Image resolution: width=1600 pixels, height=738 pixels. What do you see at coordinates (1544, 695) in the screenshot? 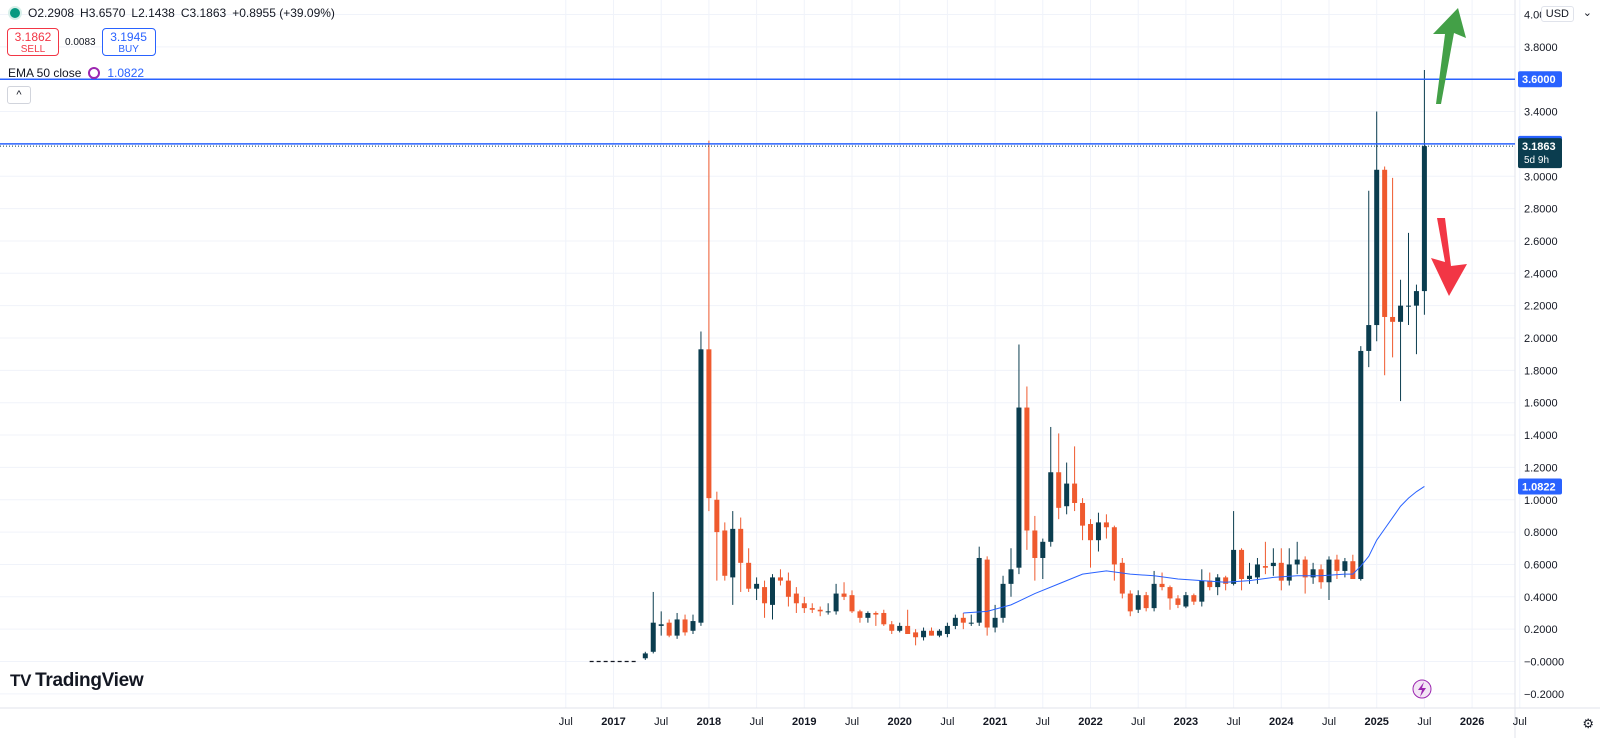
I see `y-tick-label: −0.2000` at bounding box center [1544, 695].